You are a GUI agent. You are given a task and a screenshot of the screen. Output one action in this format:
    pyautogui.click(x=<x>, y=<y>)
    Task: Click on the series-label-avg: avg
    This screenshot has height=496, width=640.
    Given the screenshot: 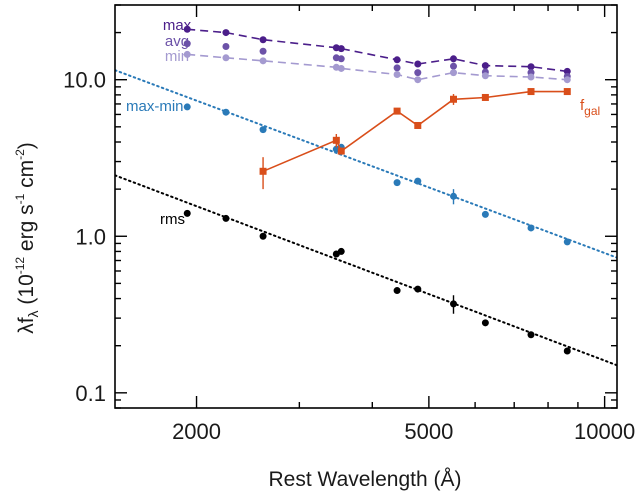 What is the action you would take?
    pyautogui.click(x=177, y=41)
    